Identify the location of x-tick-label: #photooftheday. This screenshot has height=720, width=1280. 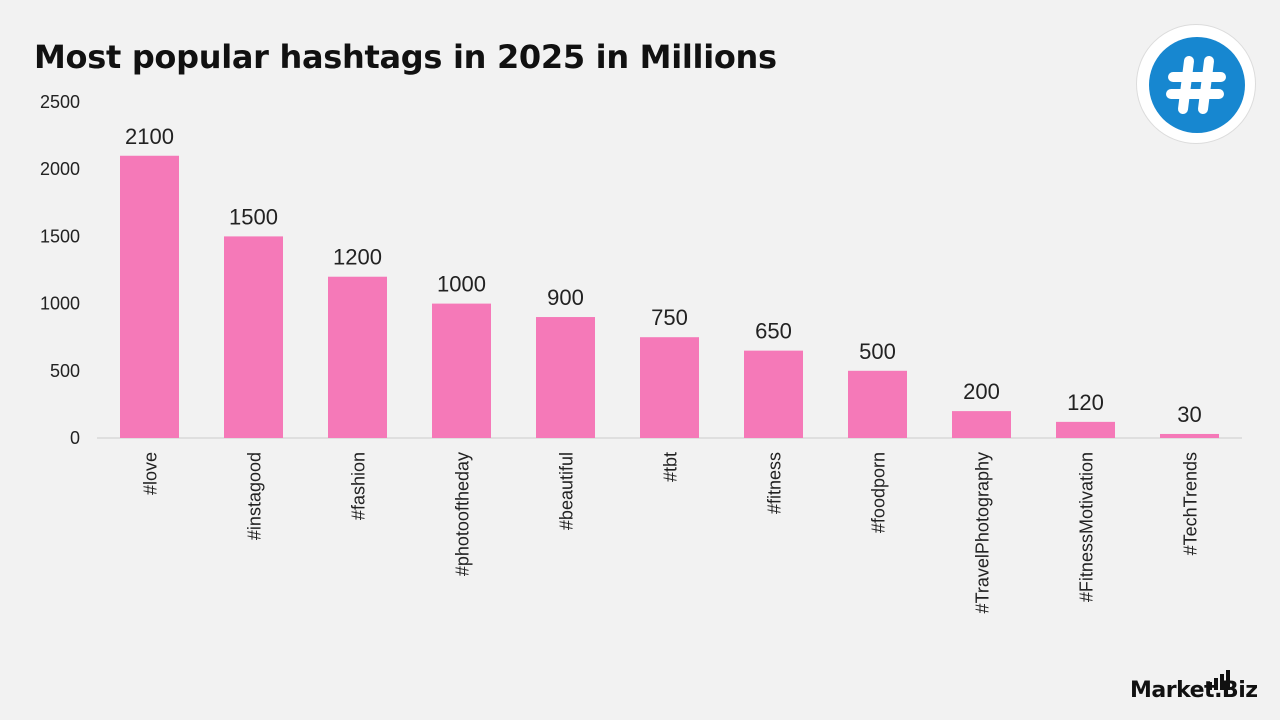
(463, 514).